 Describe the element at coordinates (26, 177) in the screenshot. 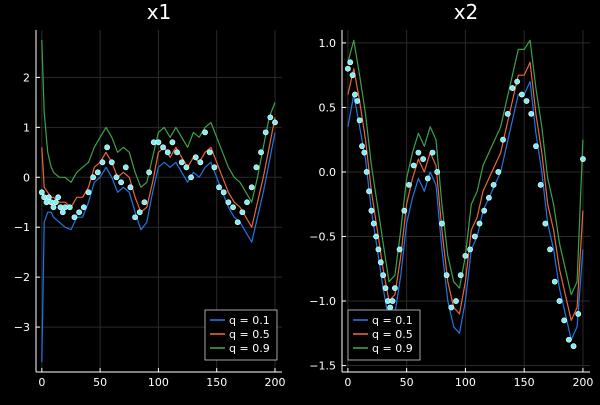

I see `y-tick-label: 0` at that location.